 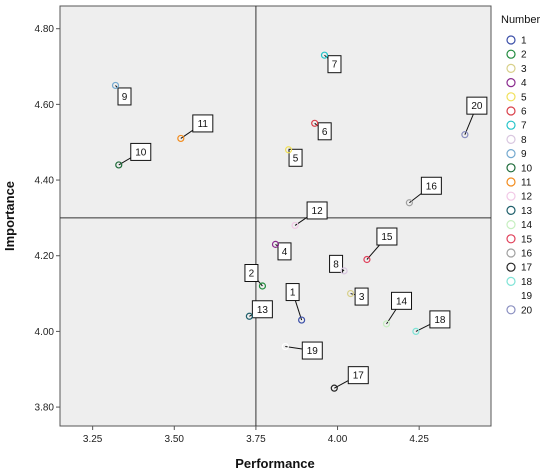 I want to click on point-label-7: 7, so click(x=335, y=65).